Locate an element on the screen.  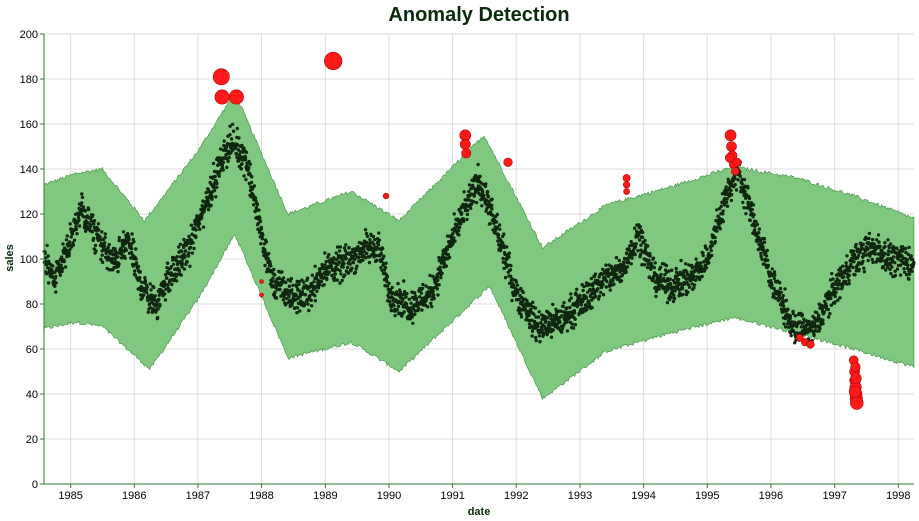
y-tick-label: 20 is located at coordinates (32, 440).